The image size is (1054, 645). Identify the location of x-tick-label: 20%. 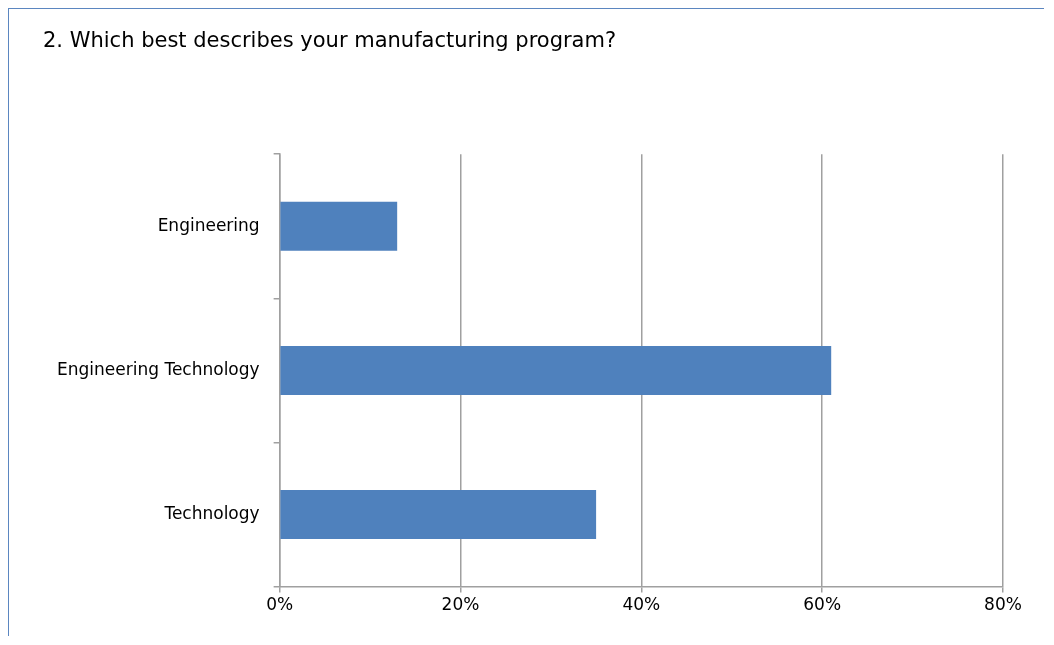
(460, 604).